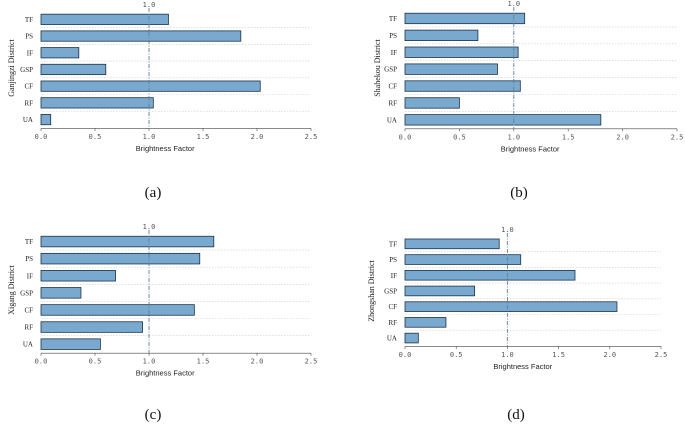 The width and height of the screenshot is (685, 424). Describe the element at coordinates (11, 67) in the screenshot. I see `y-axis-title: Ganjingzi District` at that location.